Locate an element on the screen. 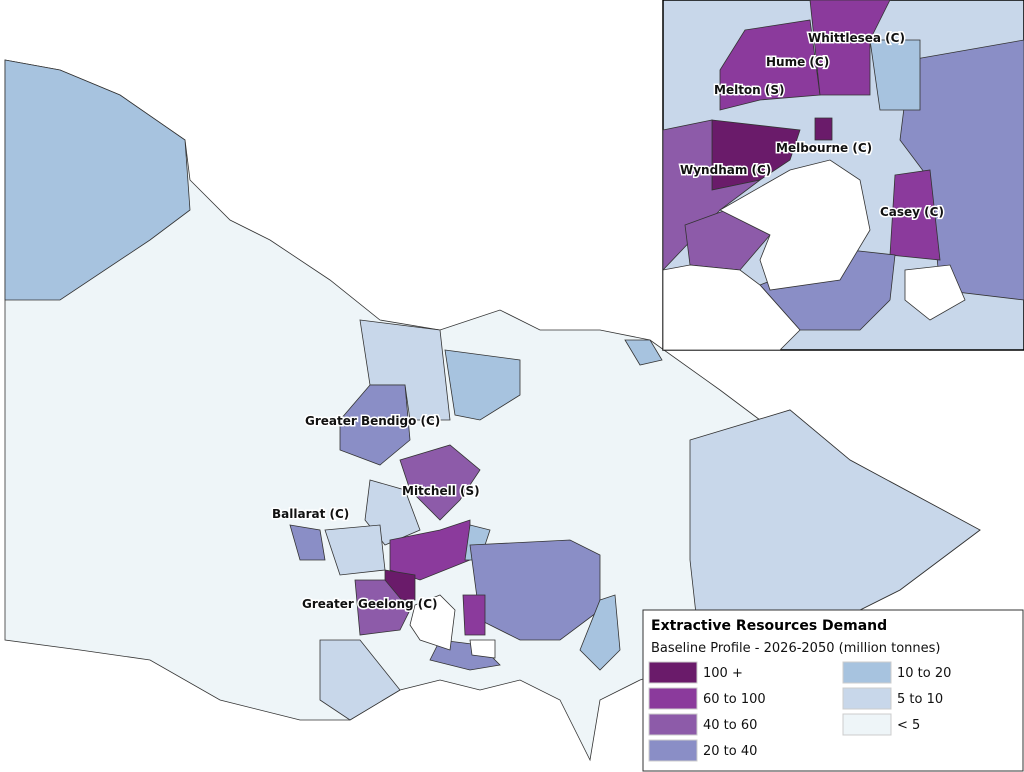 The width and height of the screenshot is (1024, 772). legend-label: 5 to 10 is located at coordinates (920, 699).